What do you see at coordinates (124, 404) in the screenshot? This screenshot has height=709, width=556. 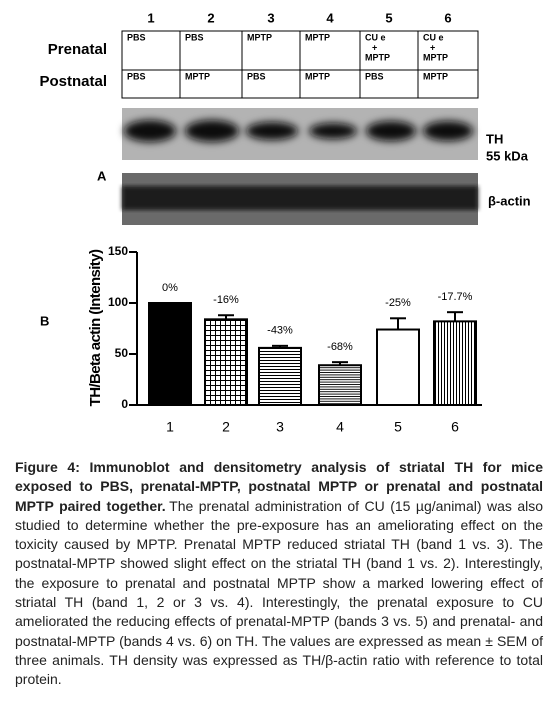 I see `y-tick-label: 0` at bounding box center [124, 404].